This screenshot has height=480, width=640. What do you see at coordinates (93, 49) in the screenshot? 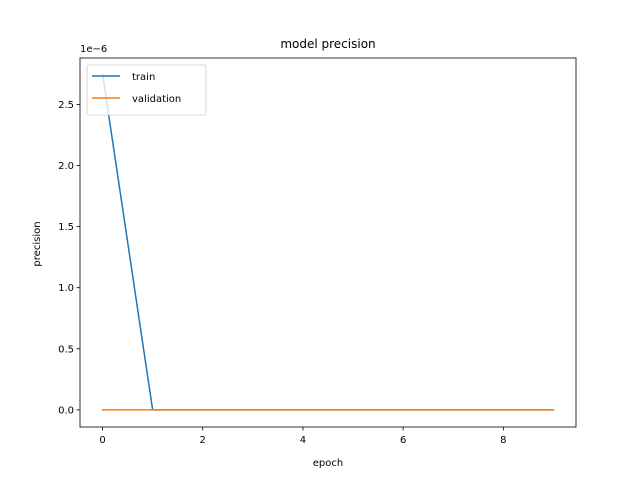
I see `y-axis-offset-label: 1e−6` at bounding box center [93, 49].